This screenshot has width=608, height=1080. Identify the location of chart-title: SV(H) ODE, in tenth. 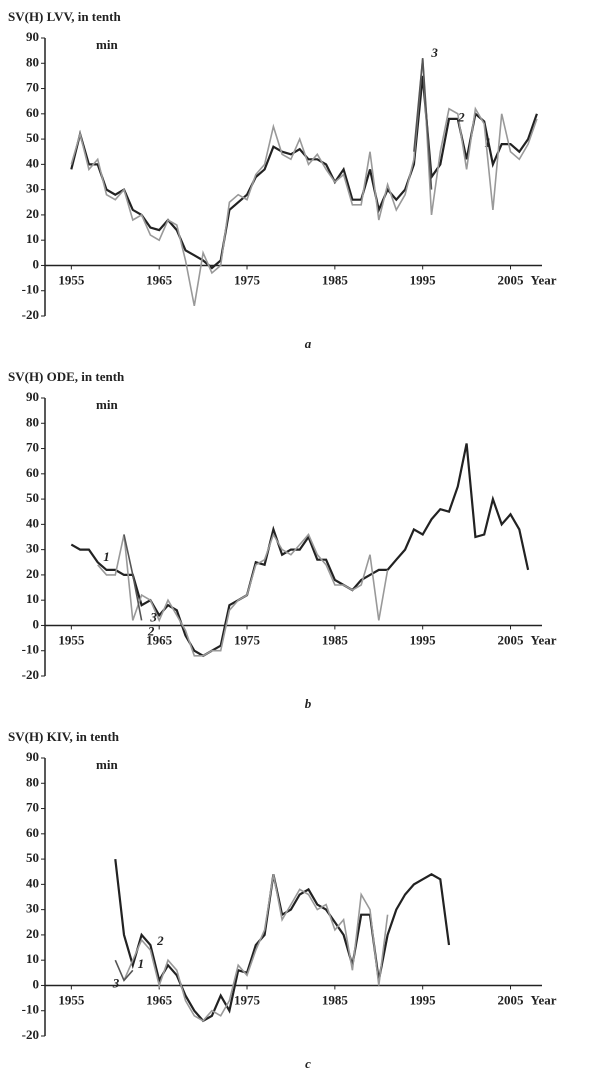
(66, 376).